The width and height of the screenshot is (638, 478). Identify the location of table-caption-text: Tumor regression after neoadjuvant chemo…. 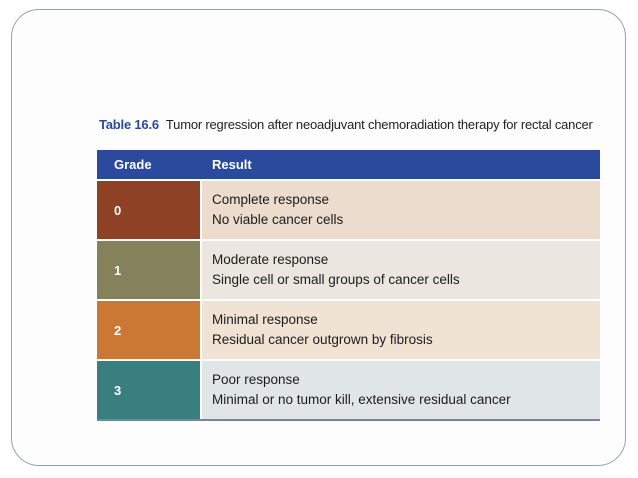
(379, 124).